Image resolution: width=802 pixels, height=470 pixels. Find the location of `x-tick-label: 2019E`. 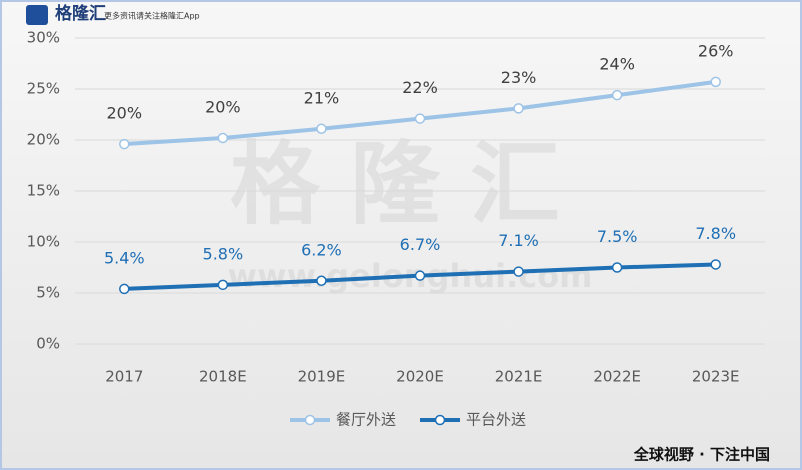

x-tick-label: 2019E is located at coordinates (322, 377).